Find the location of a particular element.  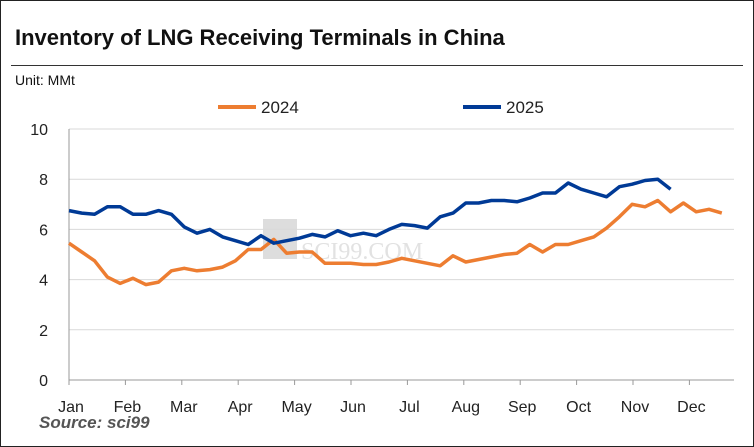

x-tick-label: Oct is located at coordinates (578, 407).